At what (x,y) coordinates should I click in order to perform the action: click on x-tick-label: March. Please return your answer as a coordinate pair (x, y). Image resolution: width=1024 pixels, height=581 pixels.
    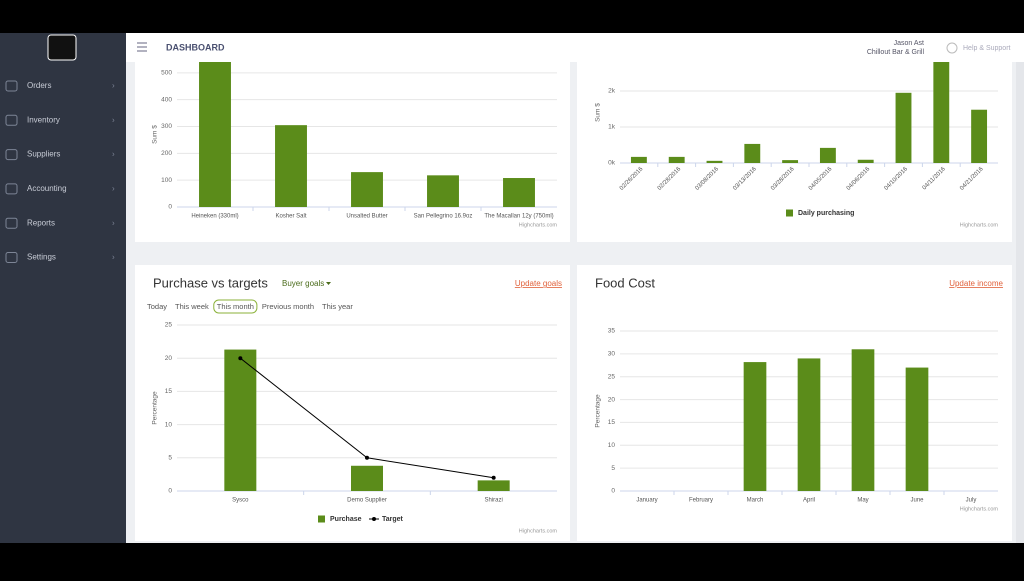
    Looking at the image, I should click on (755, 501).